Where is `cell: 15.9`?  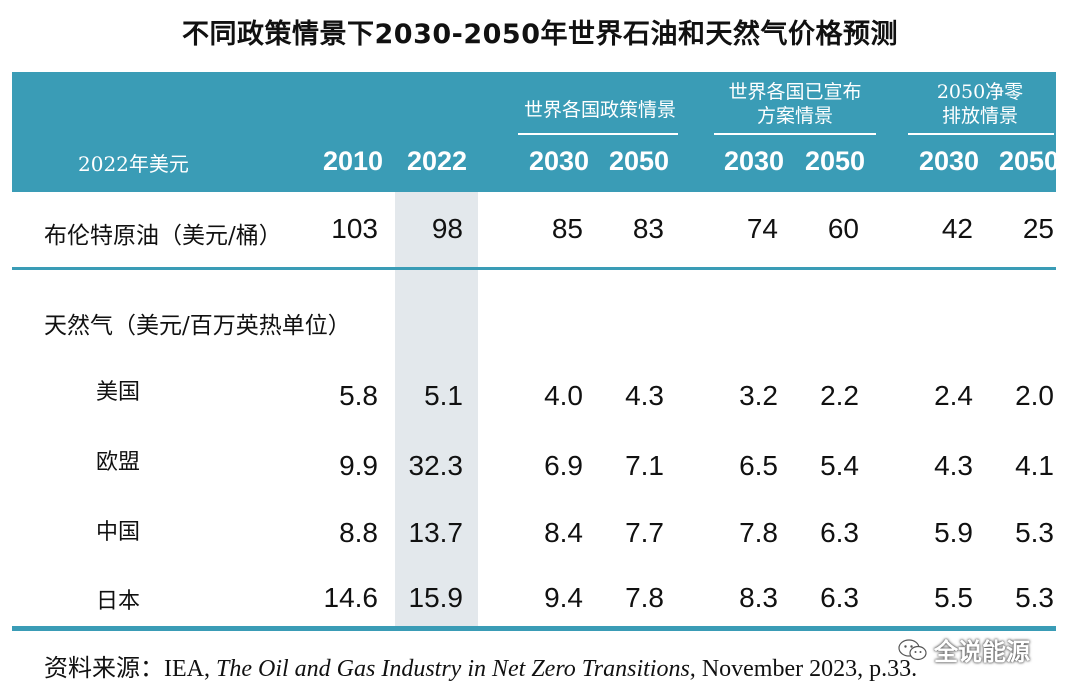
cell: 15.9 is located at coordinates (436, 597).